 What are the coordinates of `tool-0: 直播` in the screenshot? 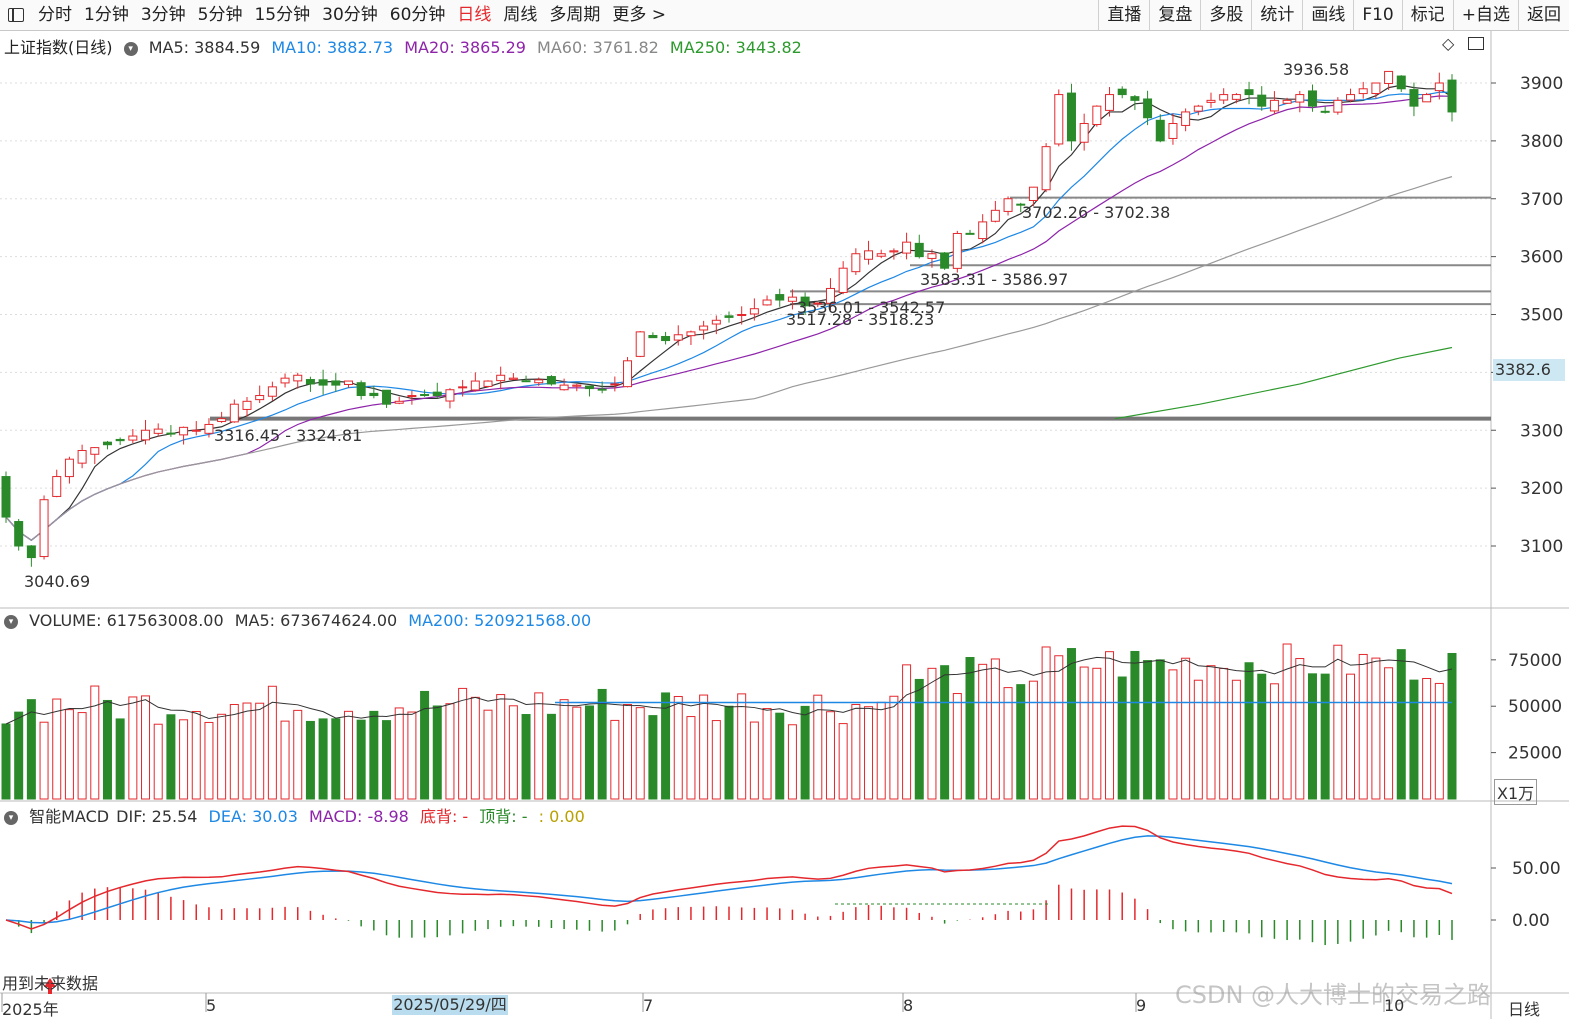 It's located at (1123, 15).